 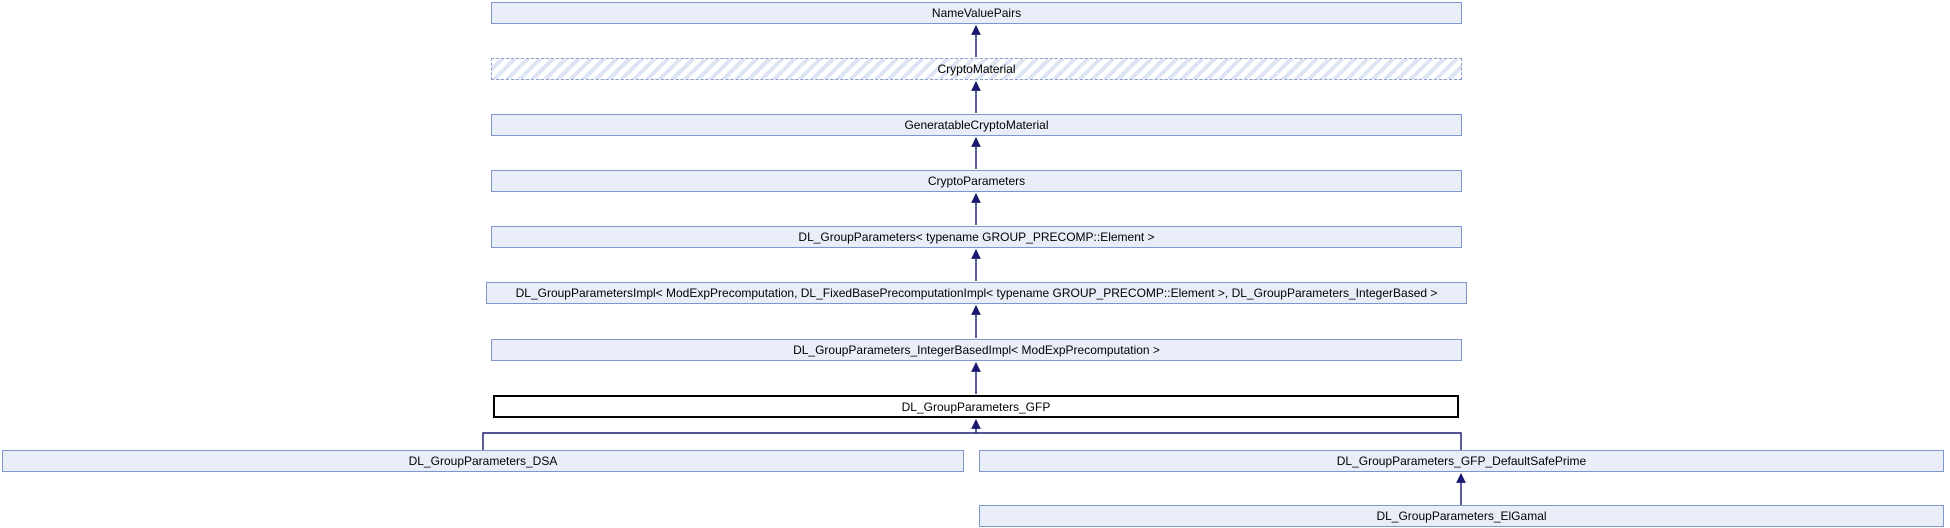 I want to click on class-node-label: CryptoMaterial, so click(x=976, y=69).